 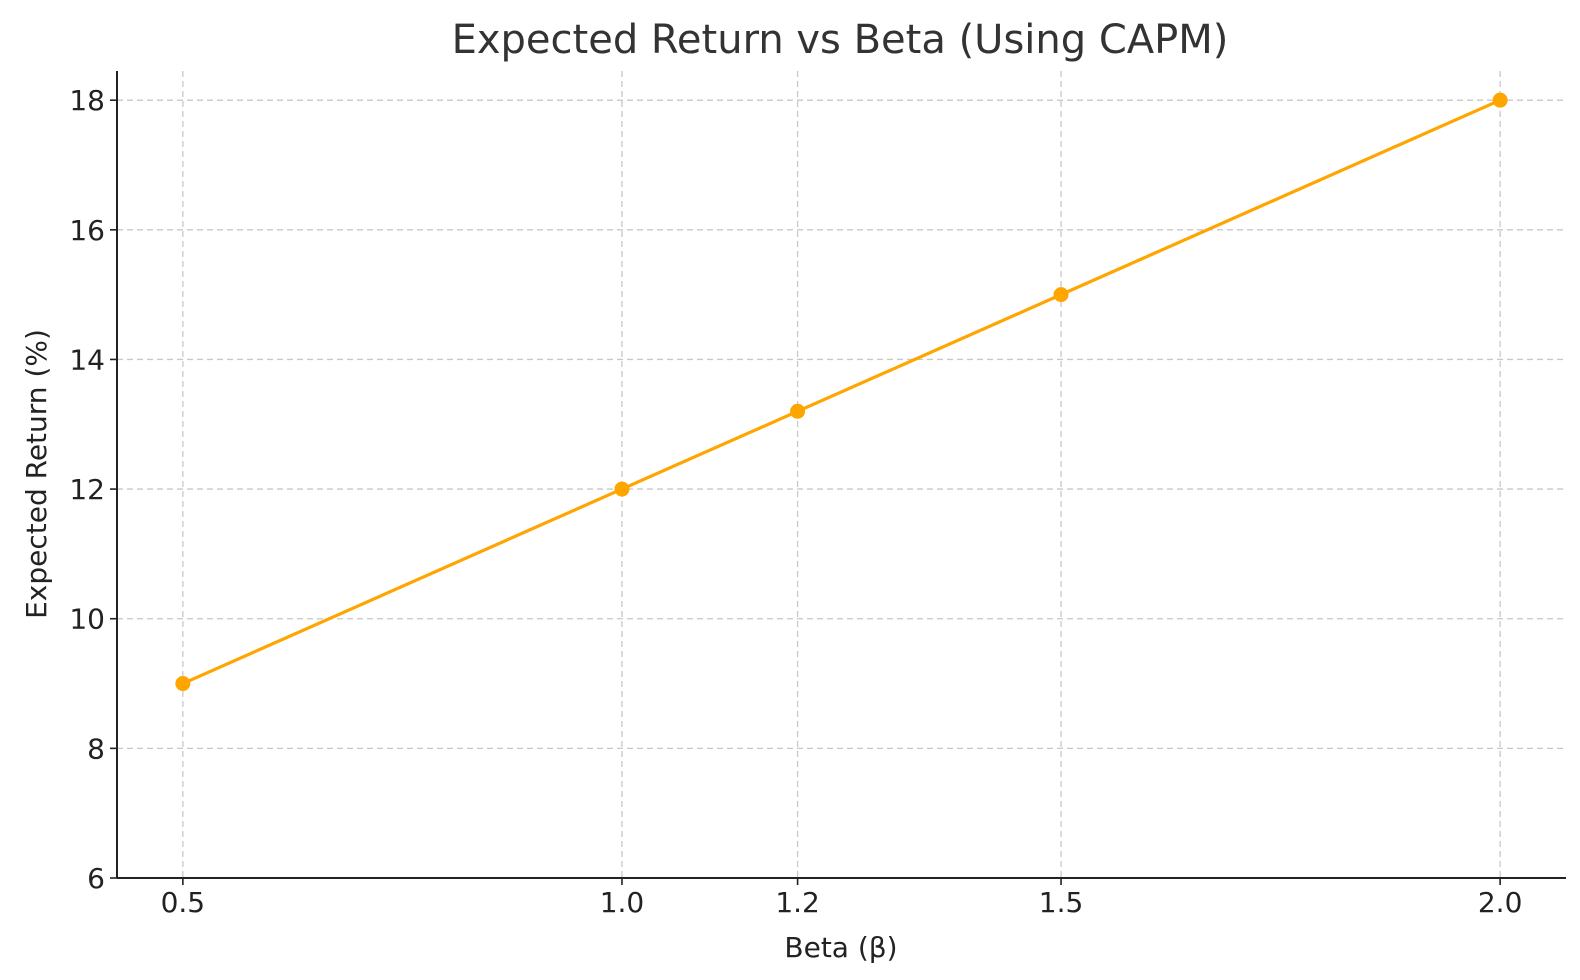 I want to click on y-tick-label: 6, so click(x=96, y=878).